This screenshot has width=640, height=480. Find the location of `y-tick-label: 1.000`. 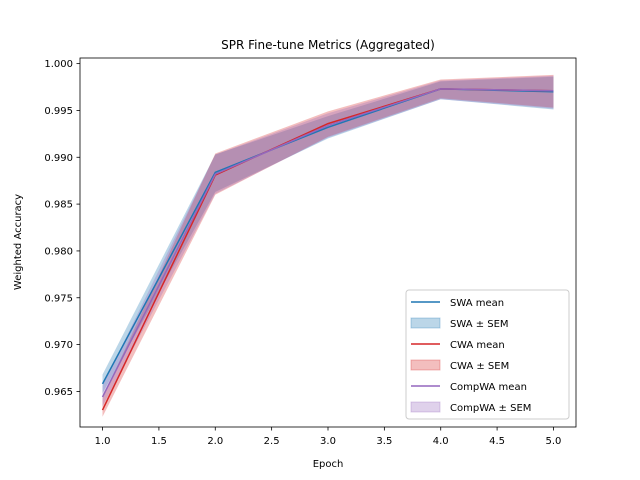

y-tick-label: 1.000 is located at coordinates (58, 64).